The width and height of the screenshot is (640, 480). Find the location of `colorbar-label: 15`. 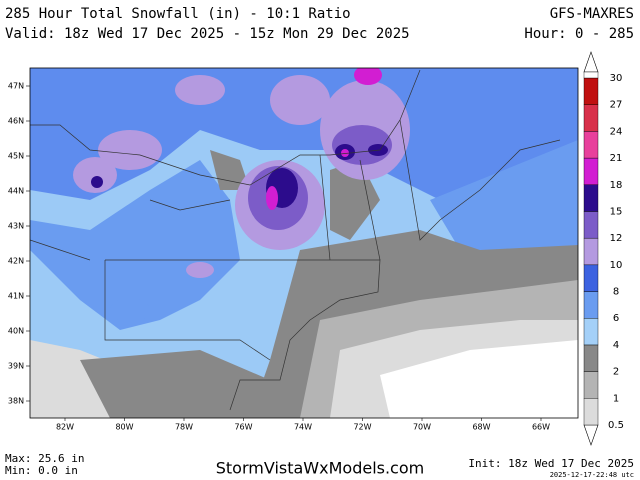

colorbar-label: 15 is located at coordinates (616, 211).